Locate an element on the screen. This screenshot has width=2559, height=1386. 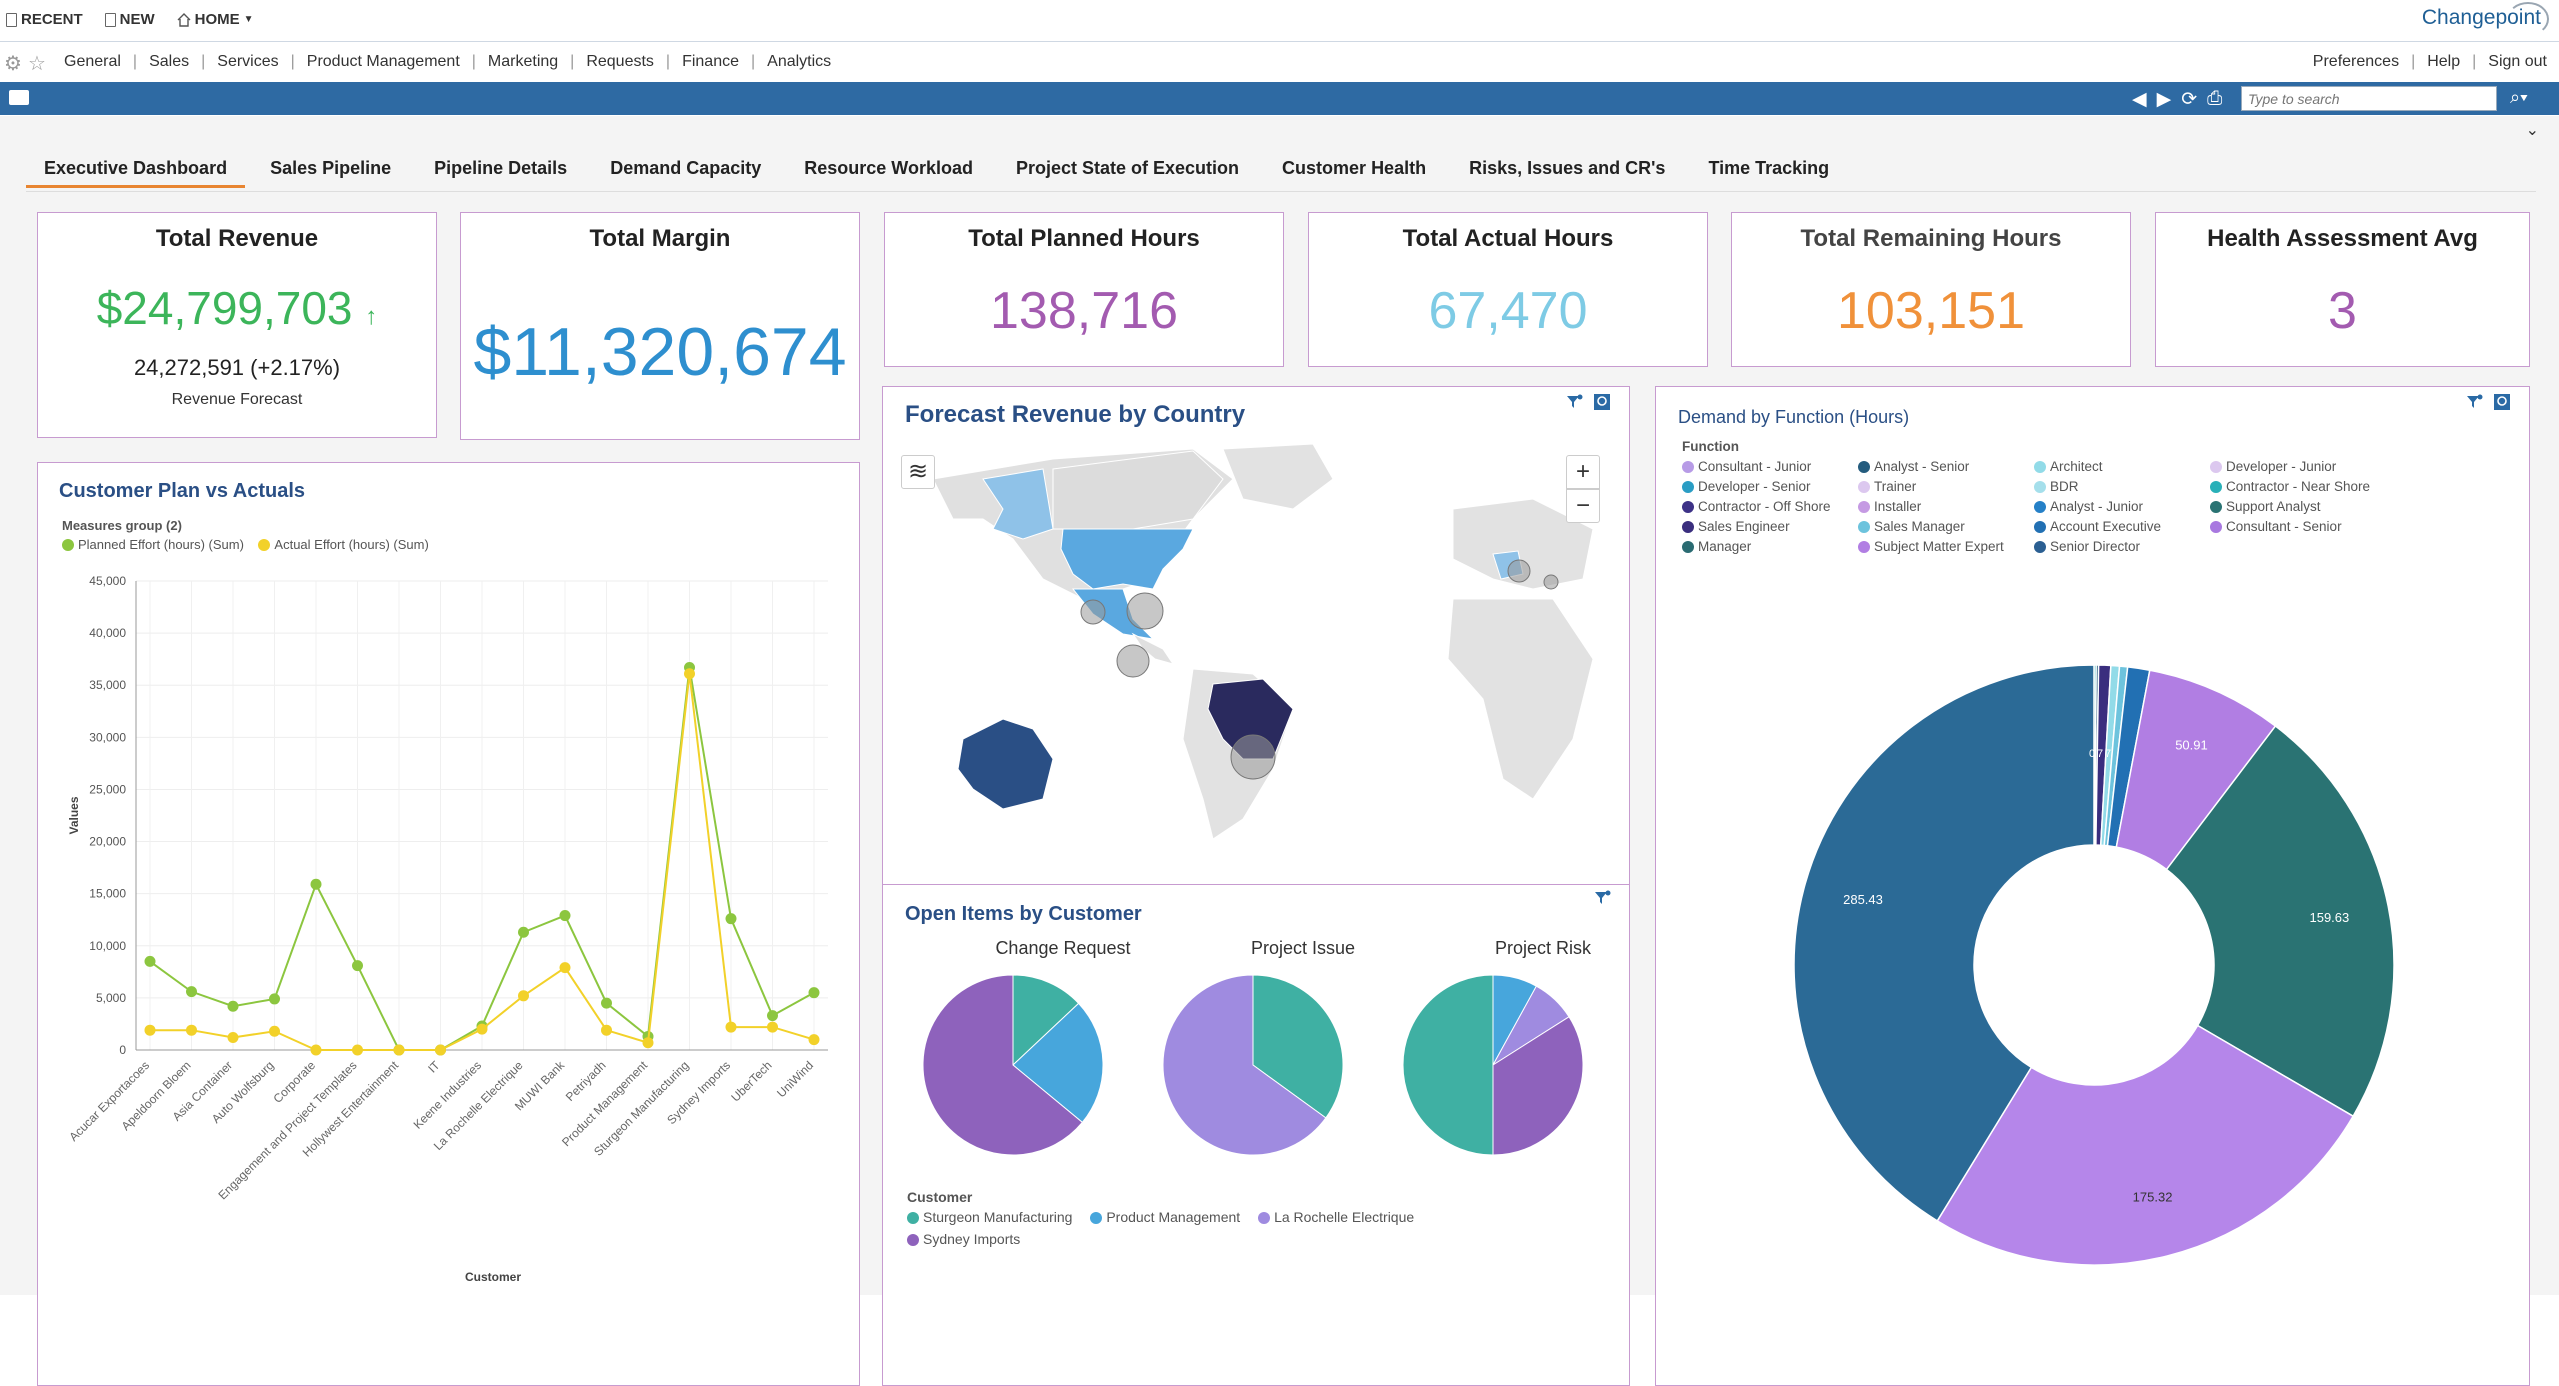
legend-item: Contractor - Off Shore is located at coordinates (1770, 506).